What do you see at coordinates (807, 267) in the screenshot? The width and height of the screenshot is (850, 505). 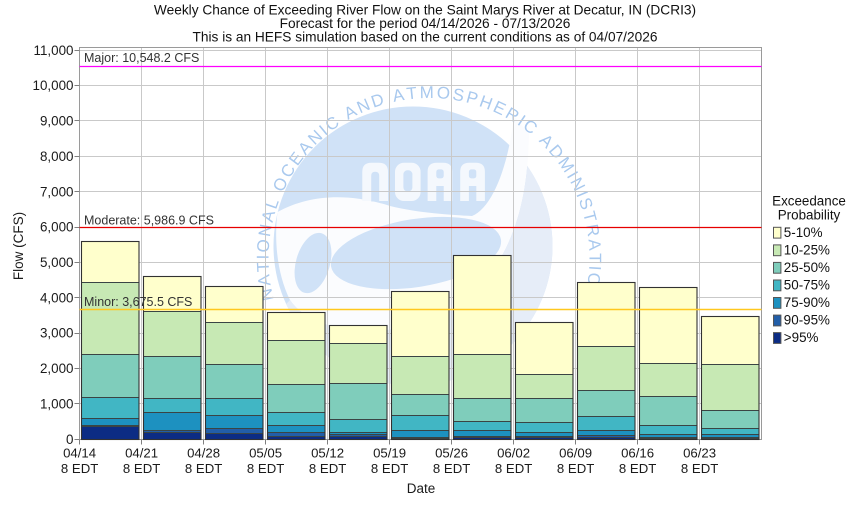 I see `svg-text: 25-50%` at bounding box center [807, 267].